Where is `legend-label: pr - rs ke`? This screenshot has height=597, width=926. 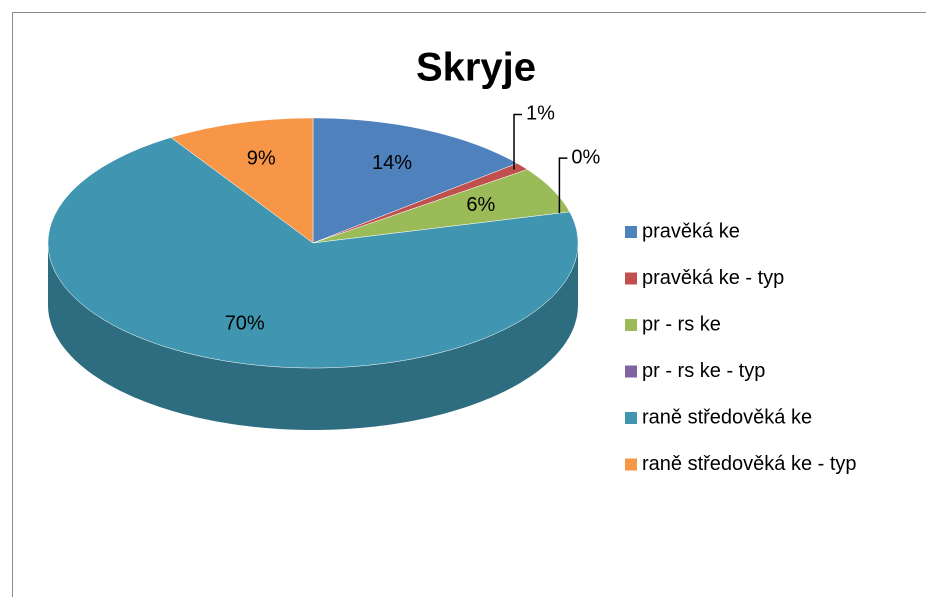 legend-label: pr - rs ke is located at coordinates (681, 324).